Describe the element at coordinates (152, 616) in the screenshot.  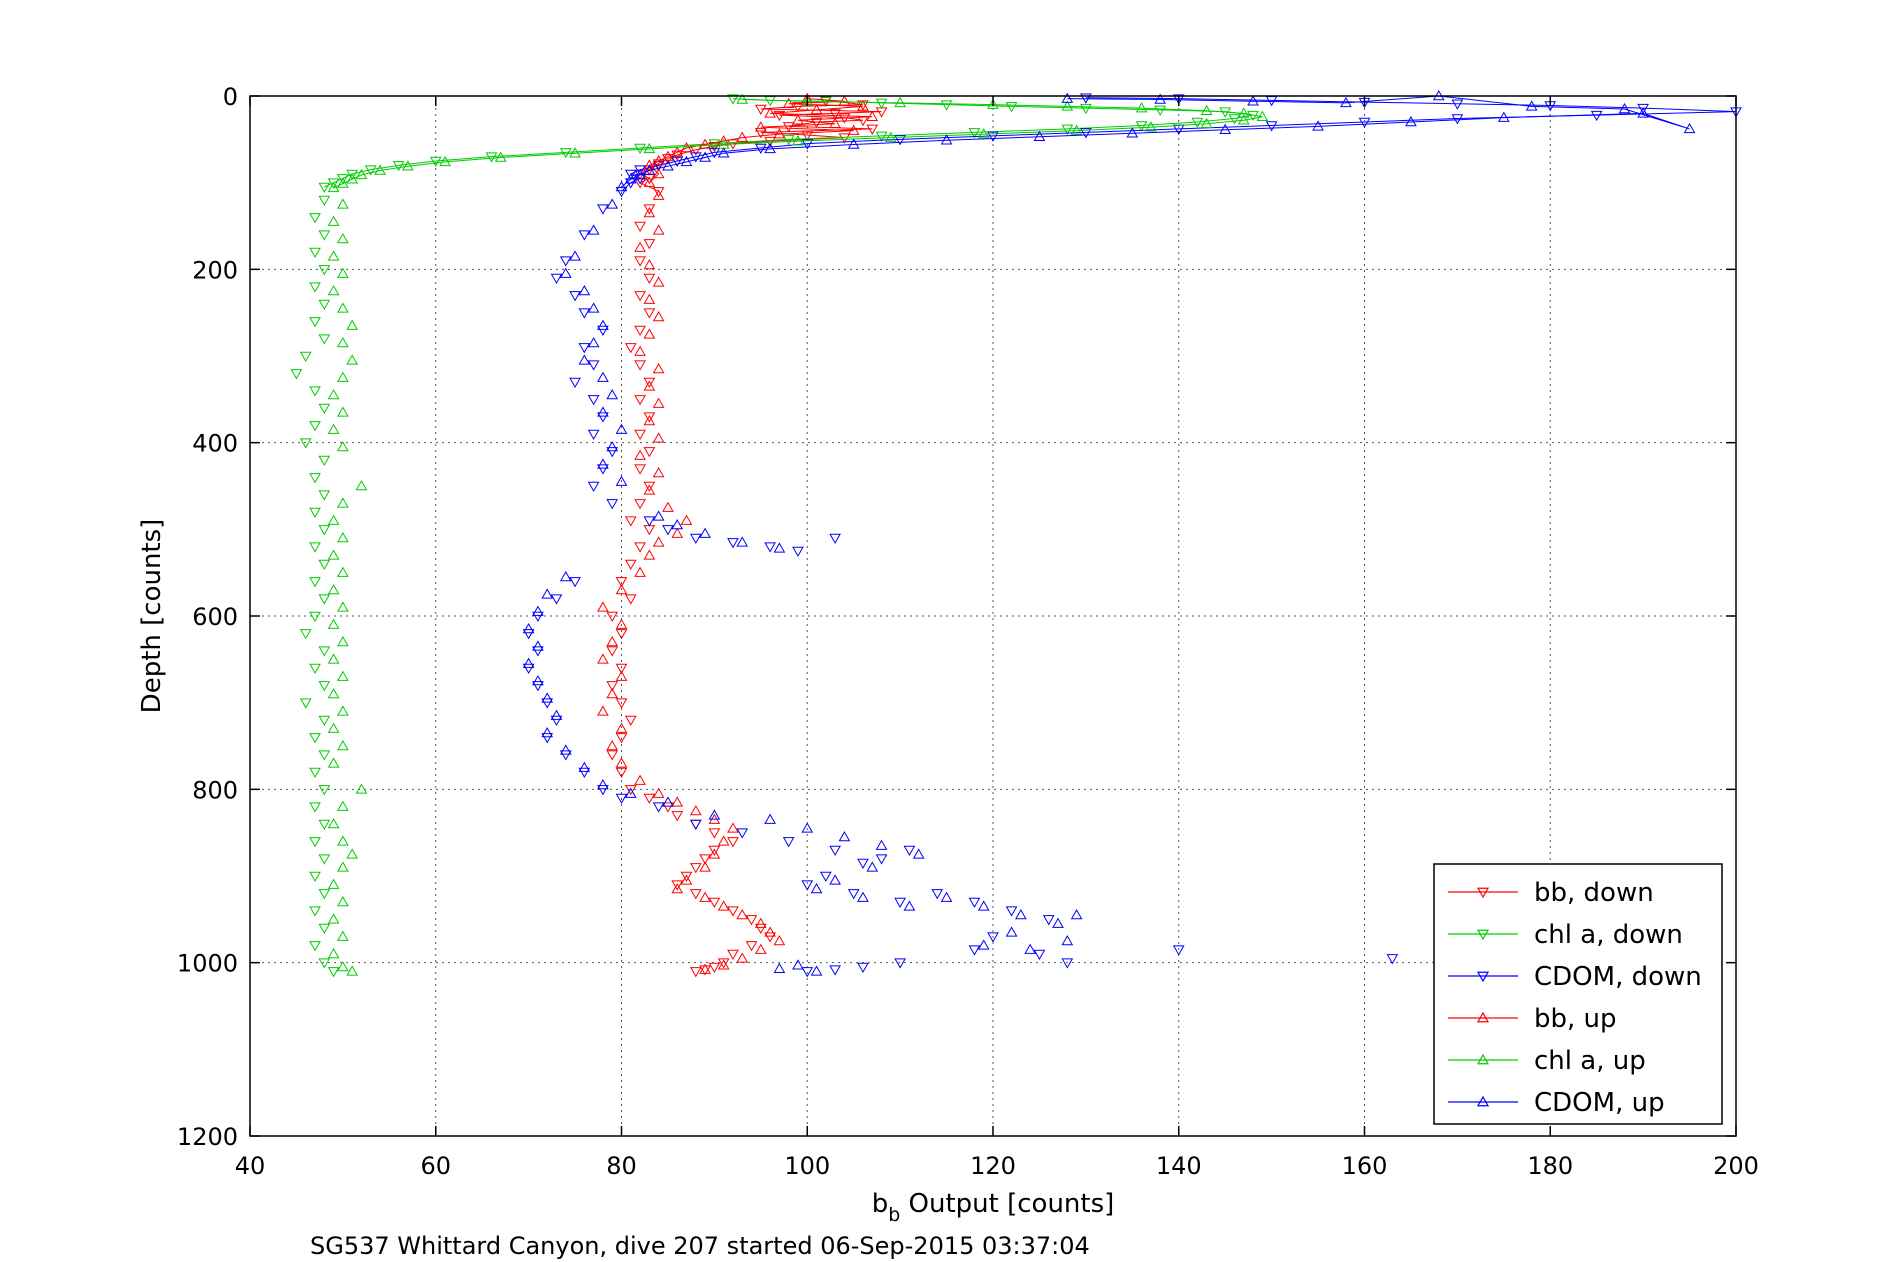
I see `y-axis-label: Depth [counts]` at that location.